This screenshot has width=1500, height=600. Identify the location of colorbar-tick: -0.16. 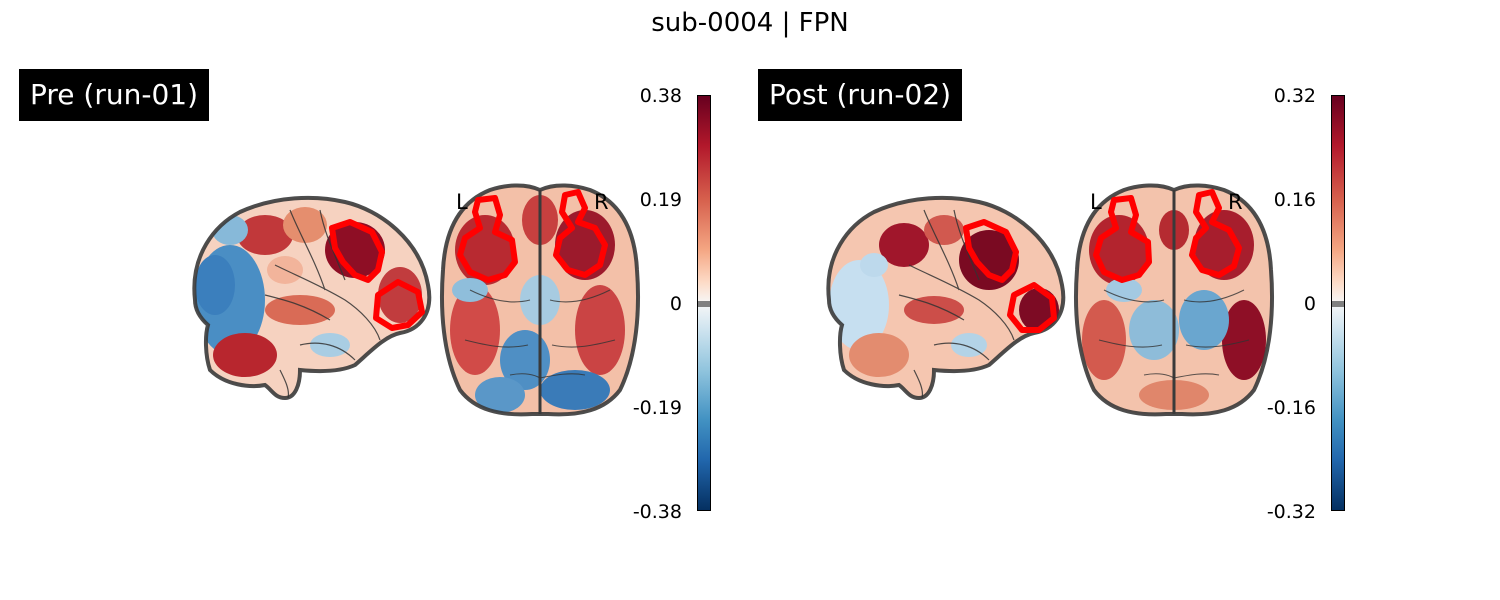
(1291, 408).